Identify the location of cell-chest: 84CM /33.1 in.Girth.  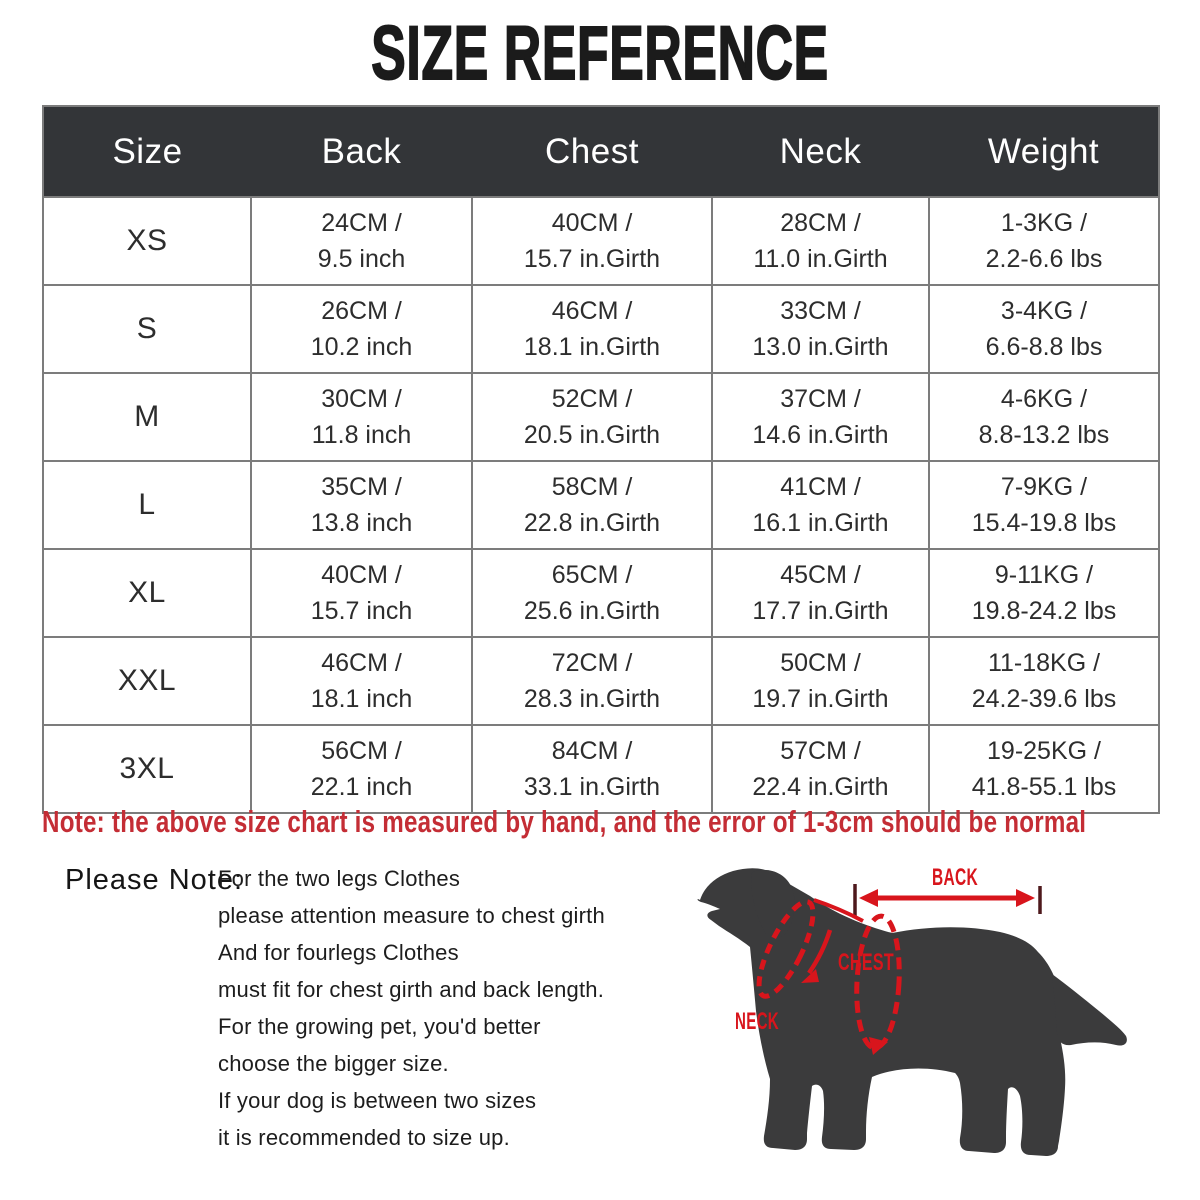
(592, 769).